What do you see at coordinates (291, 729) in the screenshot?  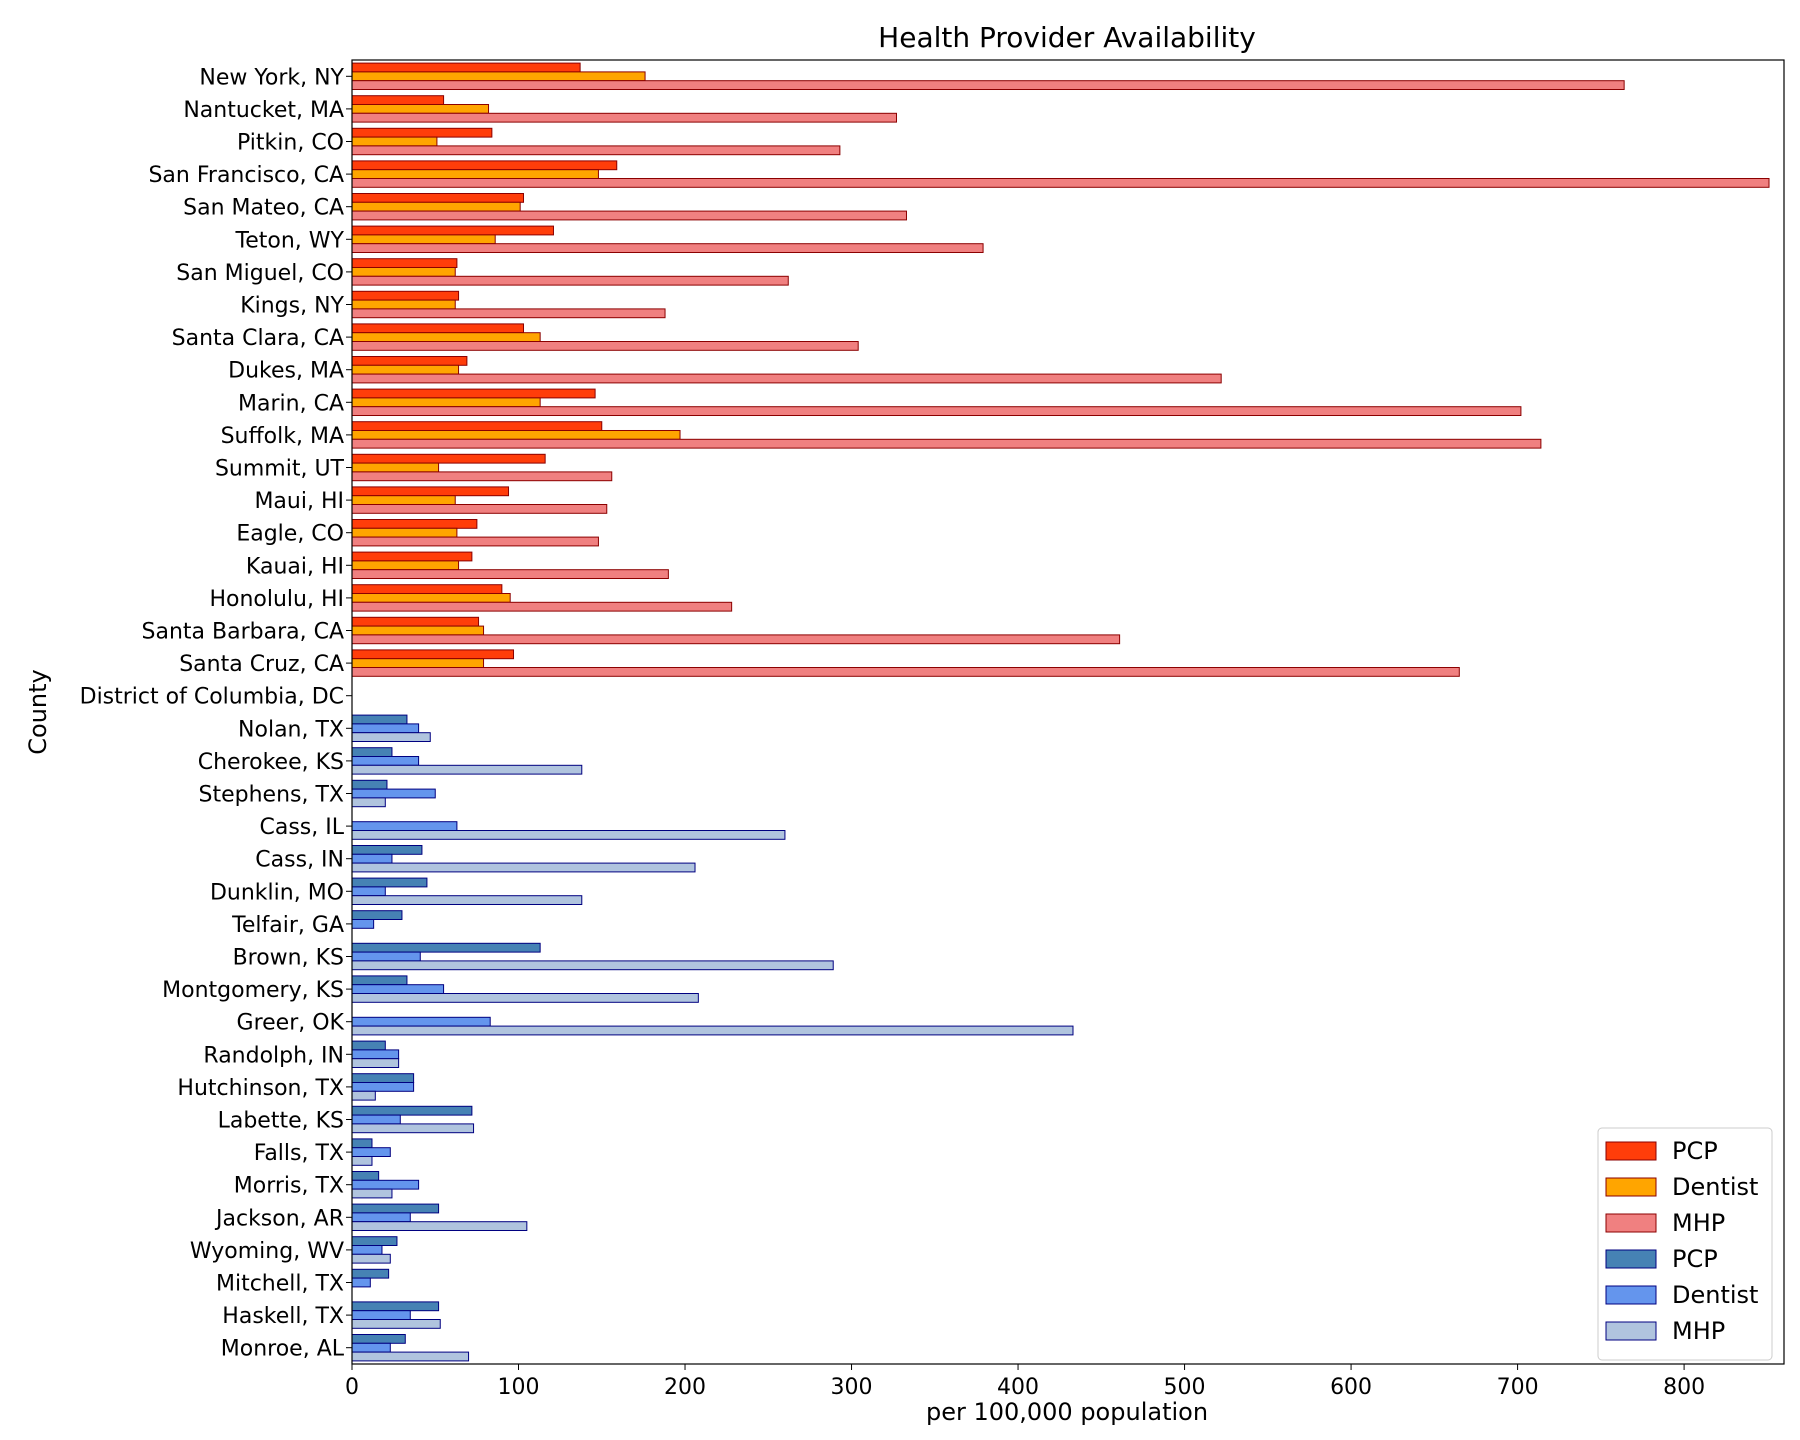 I see `y-tick-label: Nolan, TX` at bounding box center [291, 729].